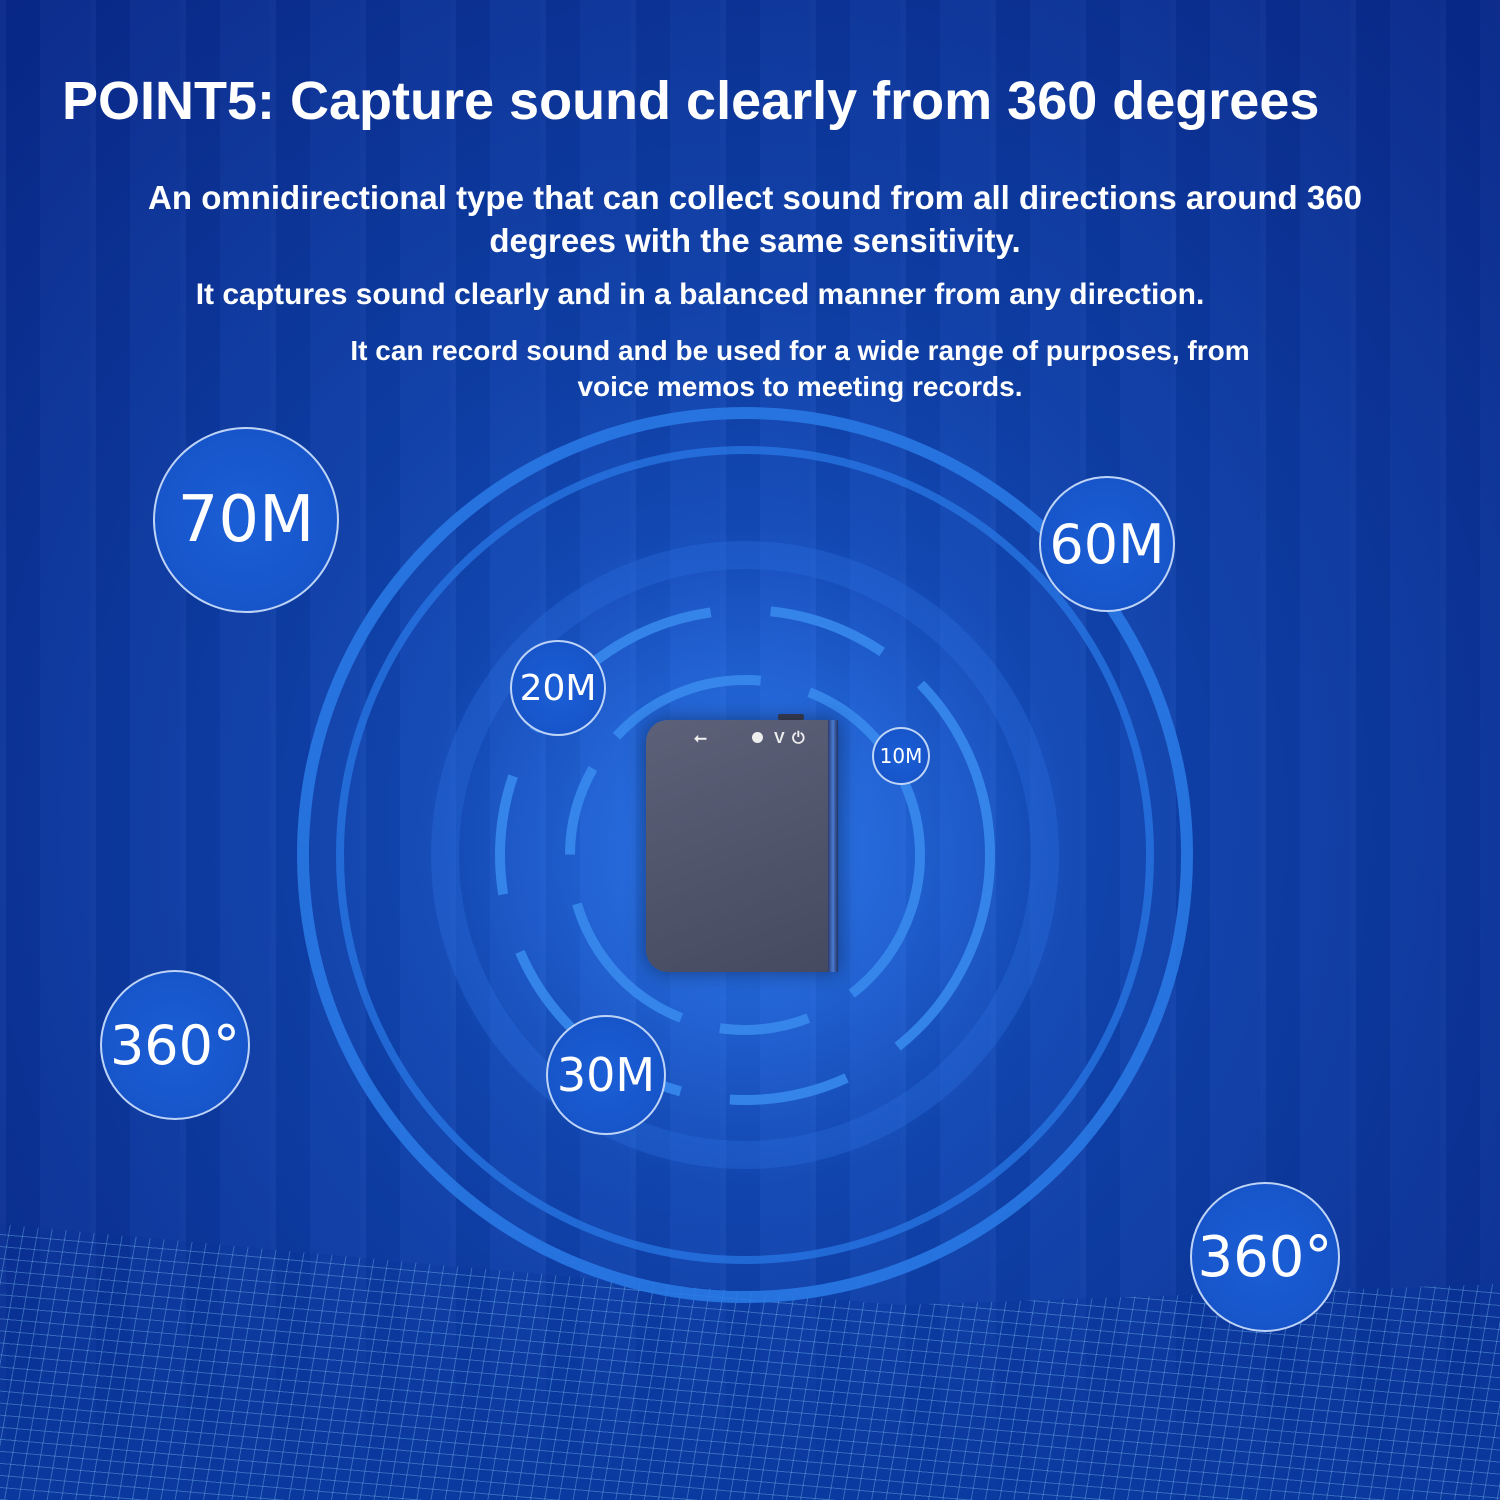 The width and height of the screenshot is (1500, 1500). What do you see at coordinates (742, 846) in the screenshot?
I see `voice-recorder-device: ⭠ V ⏻` at bounding box center [742, 846].